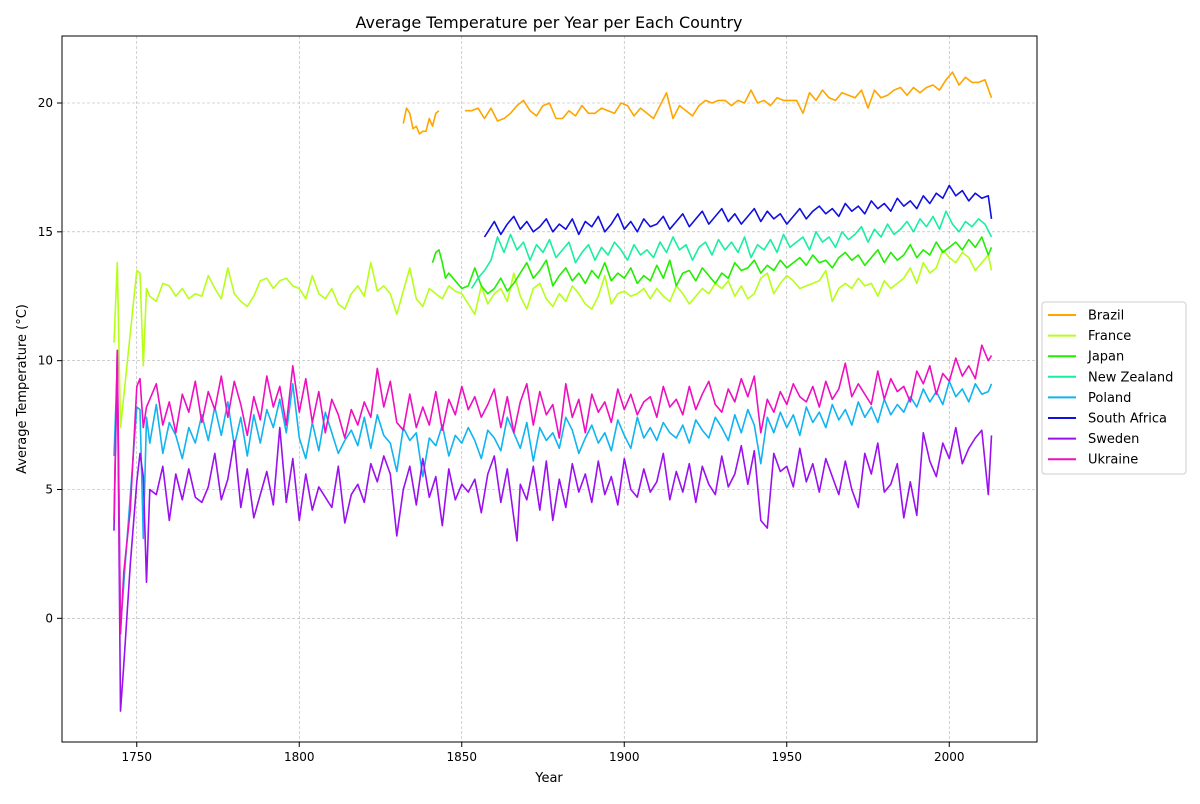  What do you see at coordinates (49, 618) in the screenshot?
I see `y-tick-label: 0` at bounding box center [49, 618].